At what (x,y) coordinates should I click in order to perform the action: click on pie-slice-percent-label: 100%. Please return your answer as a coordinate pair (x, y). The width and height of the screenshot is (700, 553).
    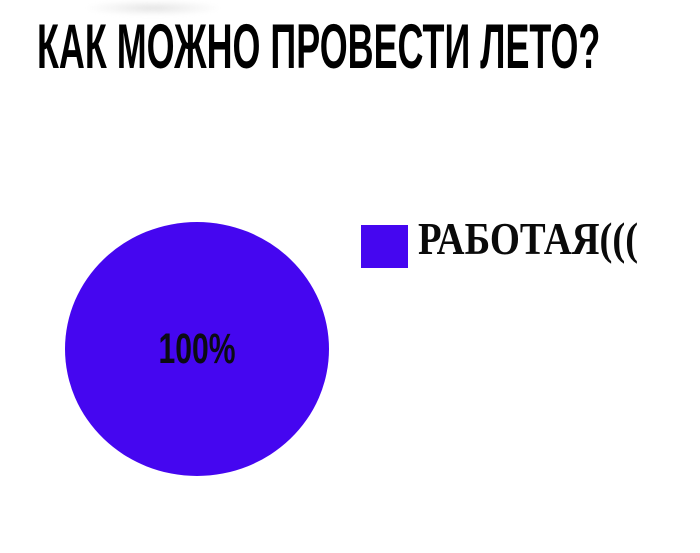
    Looking at the image, I should click on (197, 348).